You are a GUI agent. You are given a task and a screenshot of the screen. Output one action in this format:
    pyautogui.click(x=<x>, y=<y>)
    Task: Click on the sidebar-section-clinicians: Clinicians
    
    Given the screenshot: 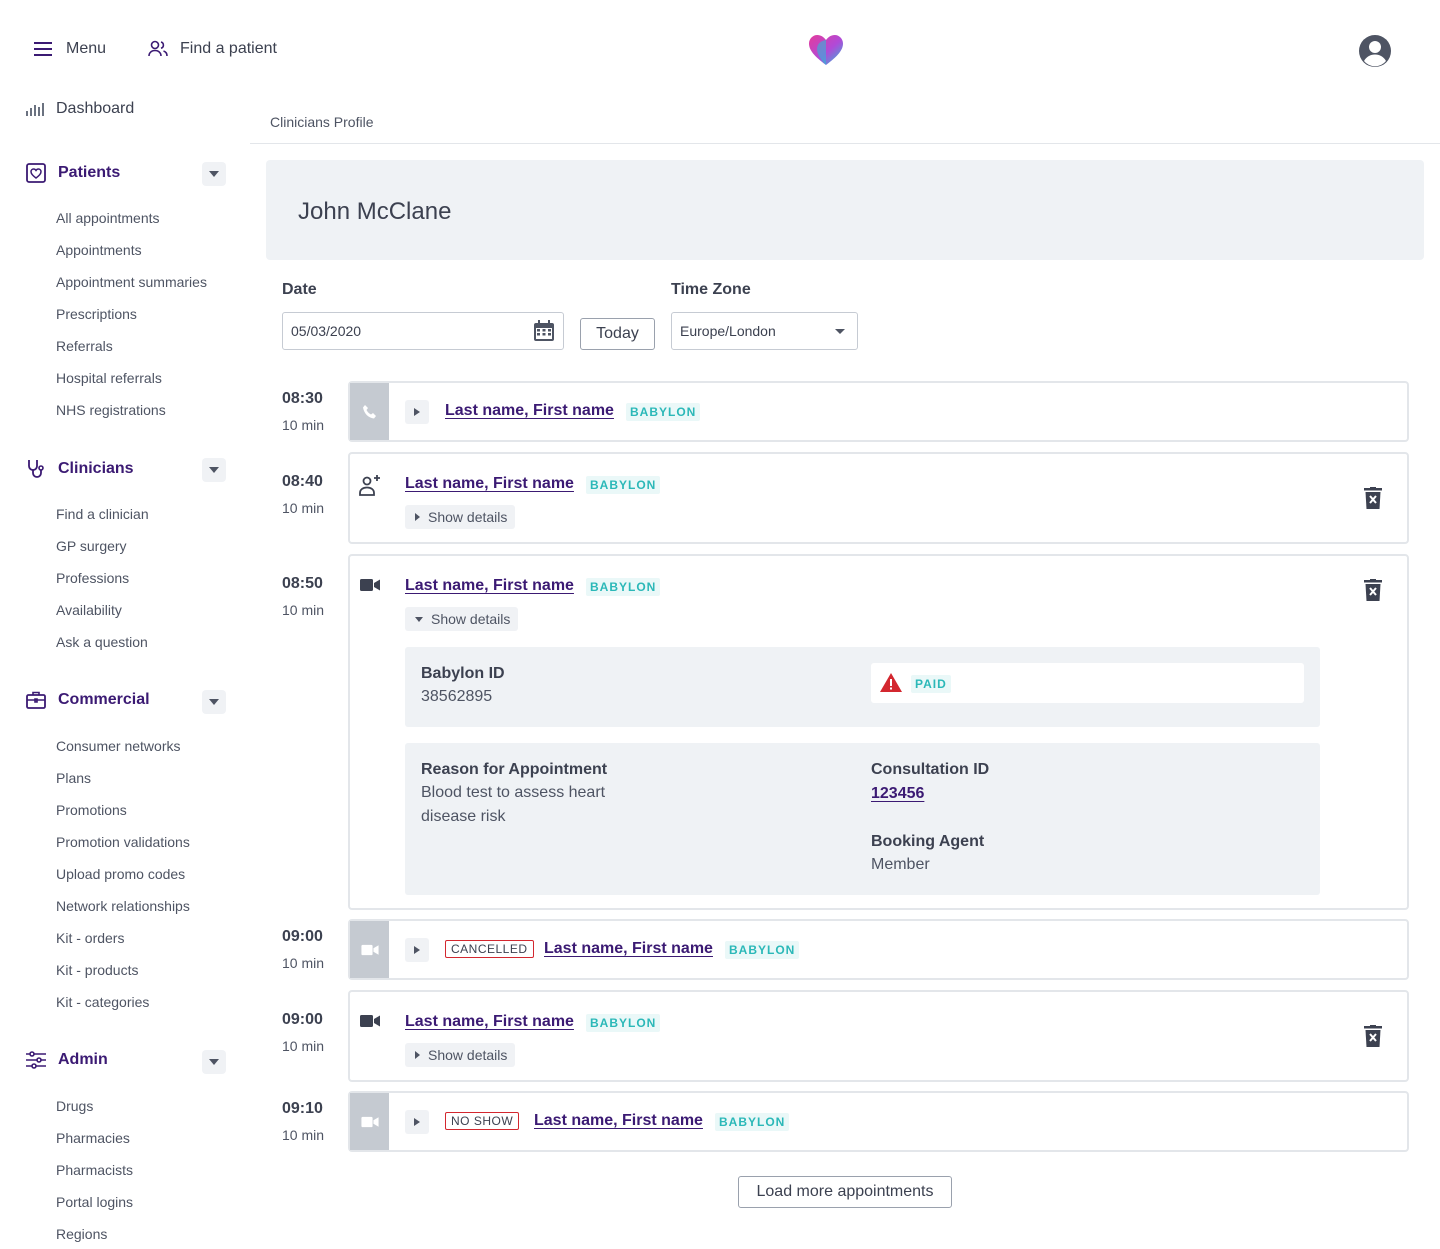 What is the action you would take?
    pyautogui.click(x=126, y=470)
    